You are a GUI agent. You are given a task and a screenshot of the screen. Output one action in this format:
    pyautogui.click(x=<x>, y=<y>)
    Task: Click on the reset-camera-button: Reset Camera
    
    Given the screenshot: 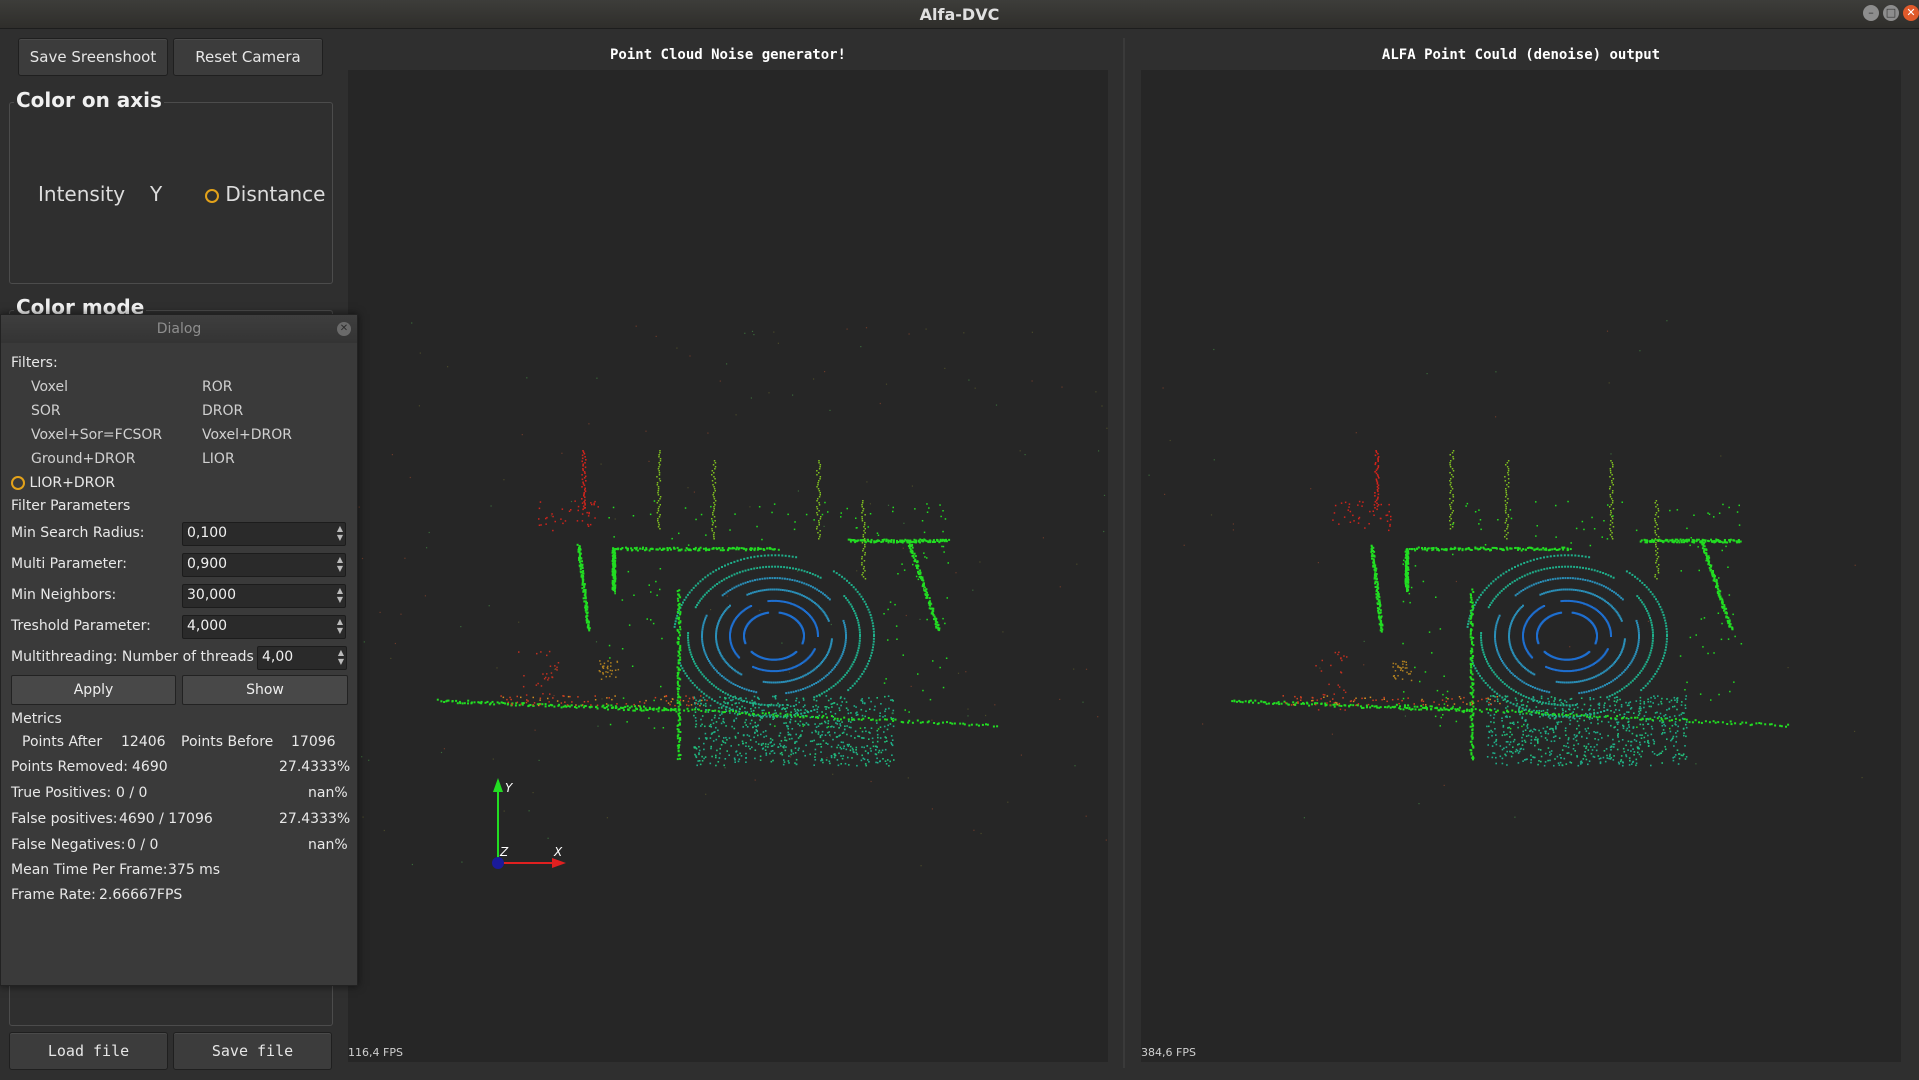 What is the action you would take?
    pyautogui.click(x=248, y=57)
    